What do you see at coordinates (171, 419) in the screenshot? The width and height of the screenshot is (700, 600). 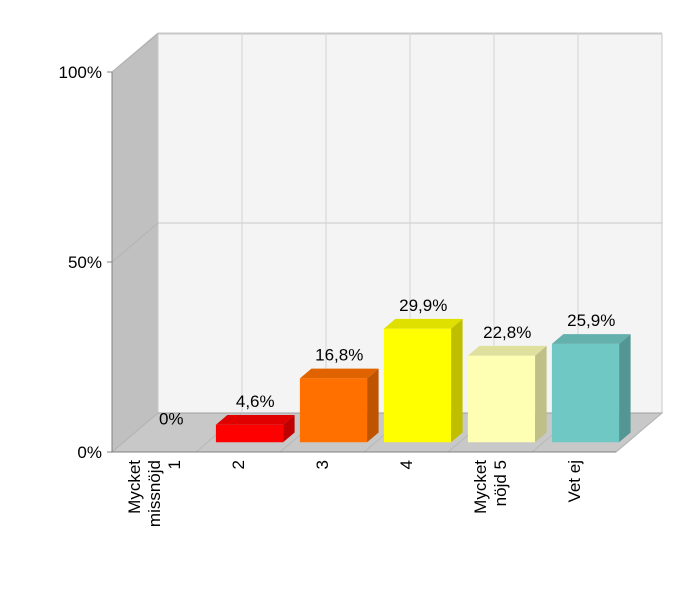 I see `value-label: 0%` at bounding box center [171, 419].